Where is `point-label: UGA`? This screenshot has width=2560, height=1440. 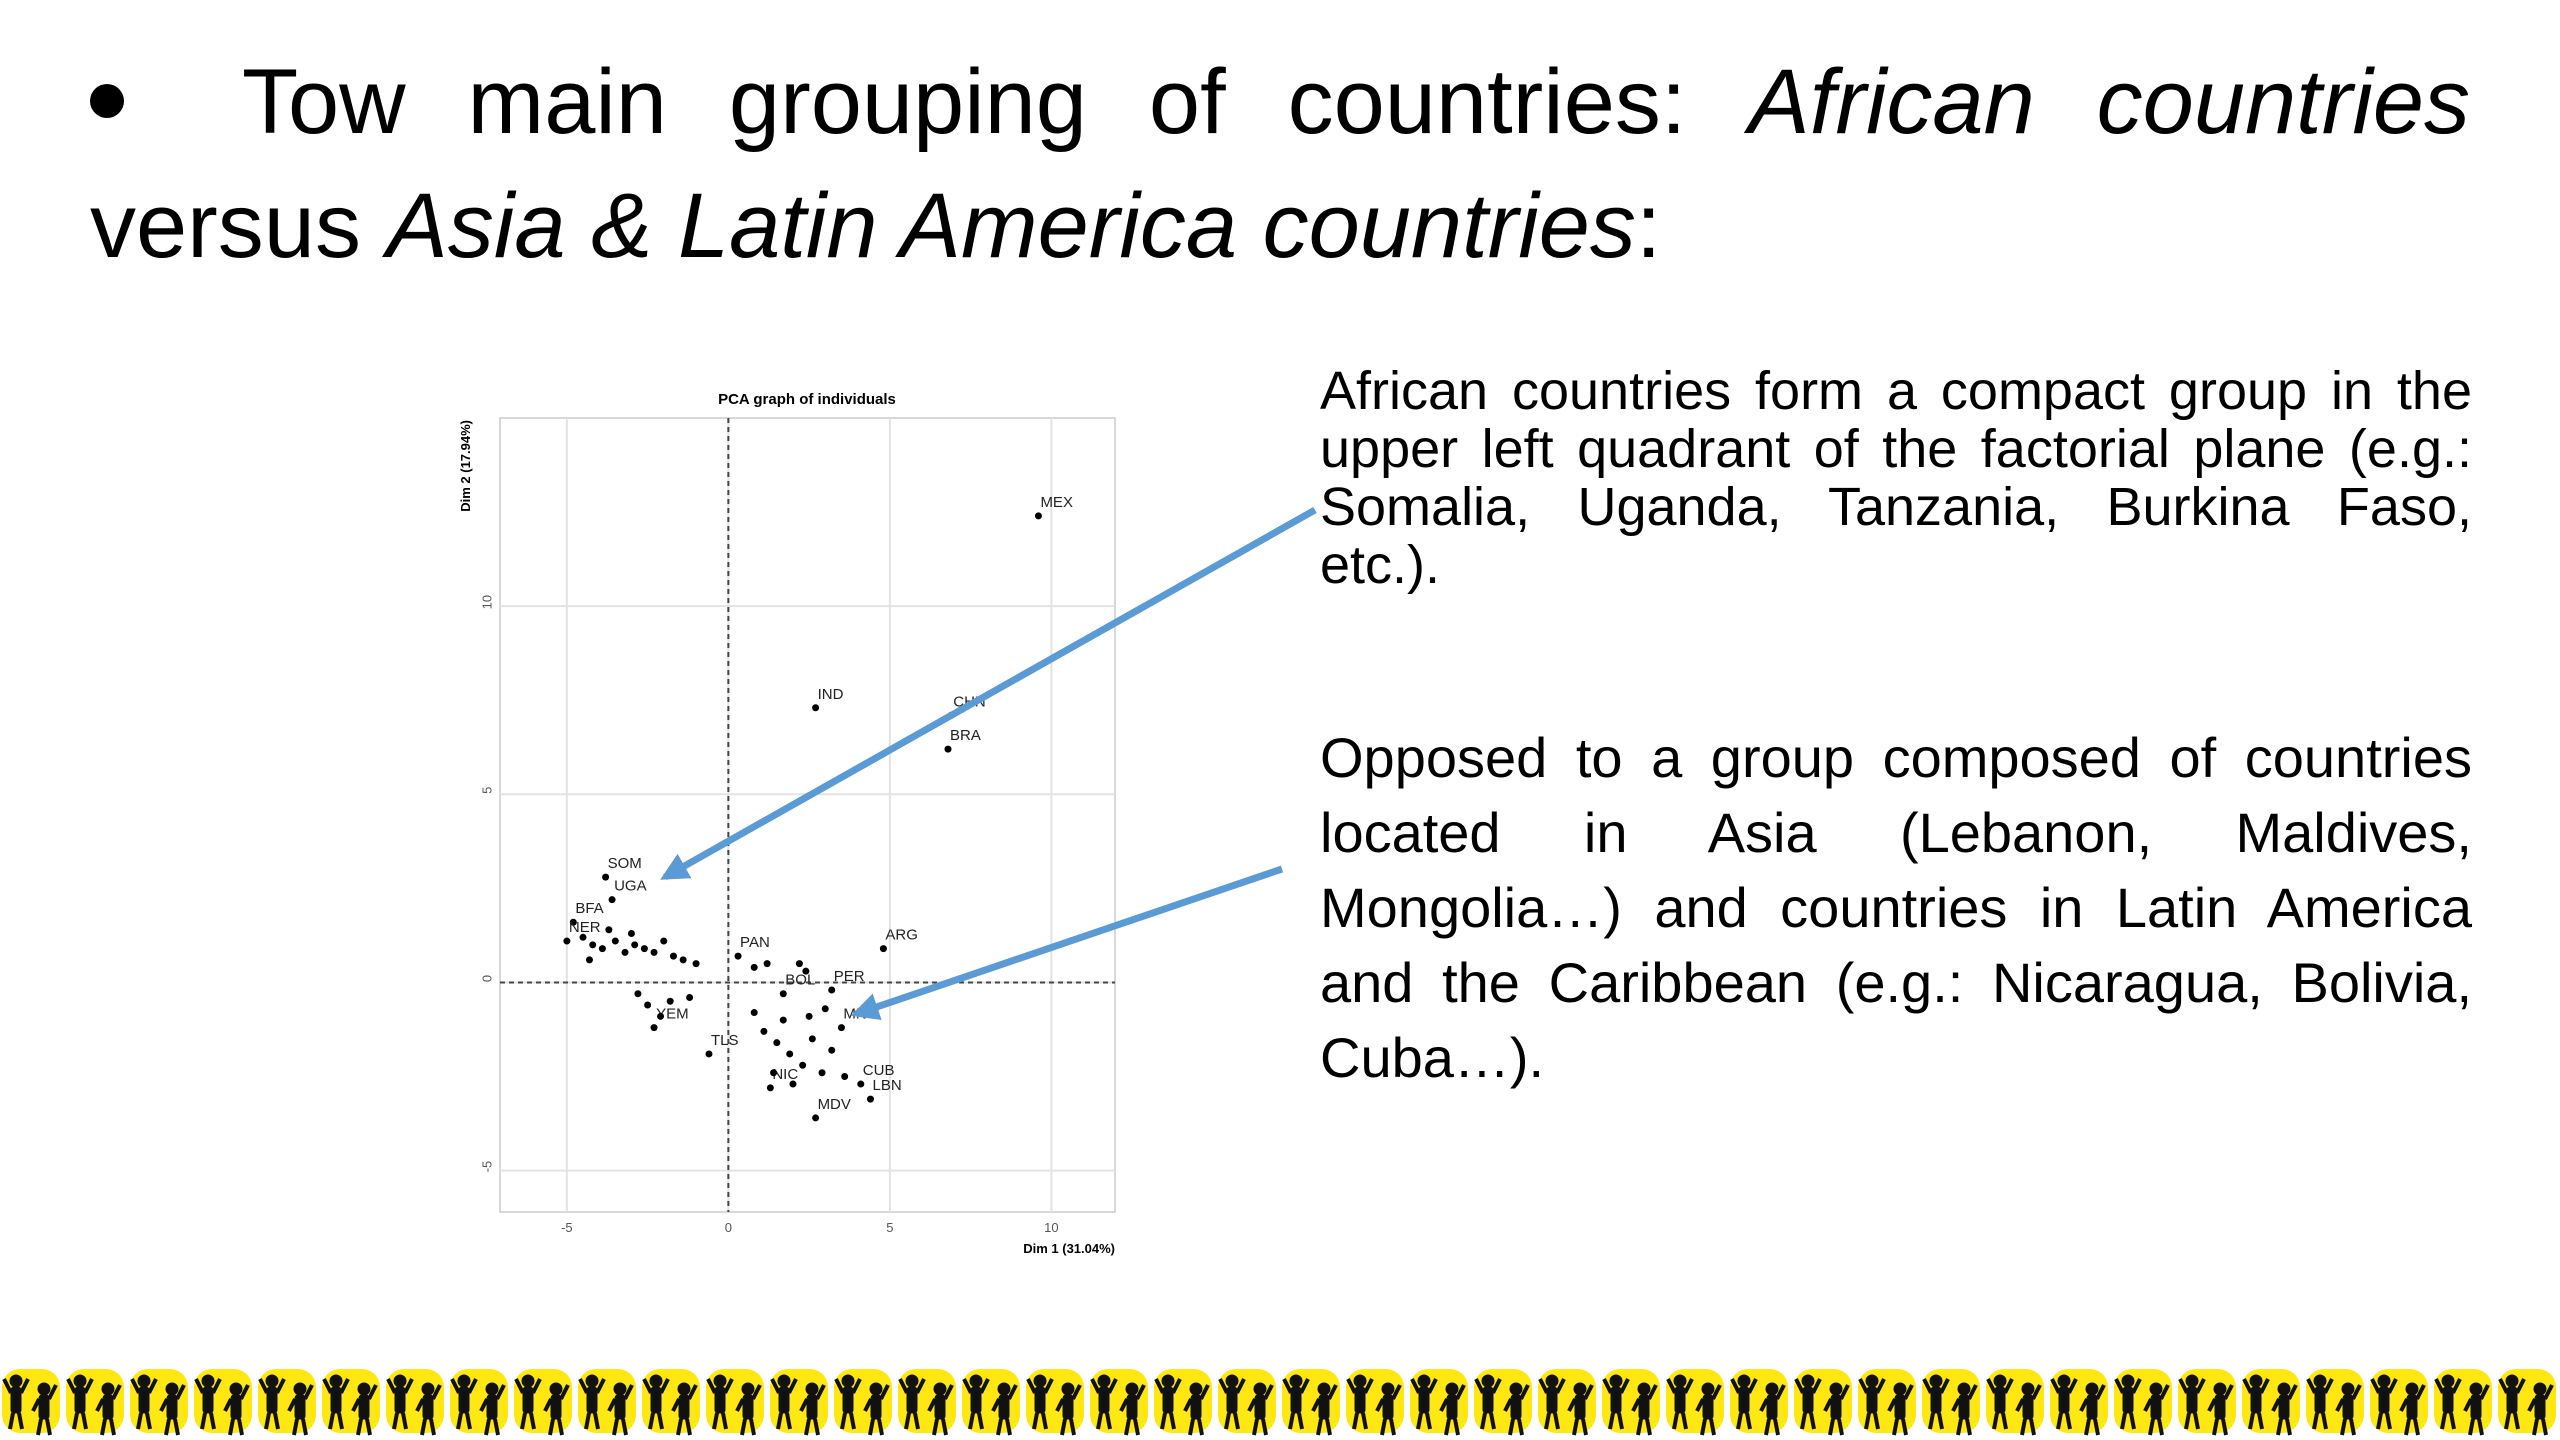
point-label: UGA is located at coordinates (630, 886).